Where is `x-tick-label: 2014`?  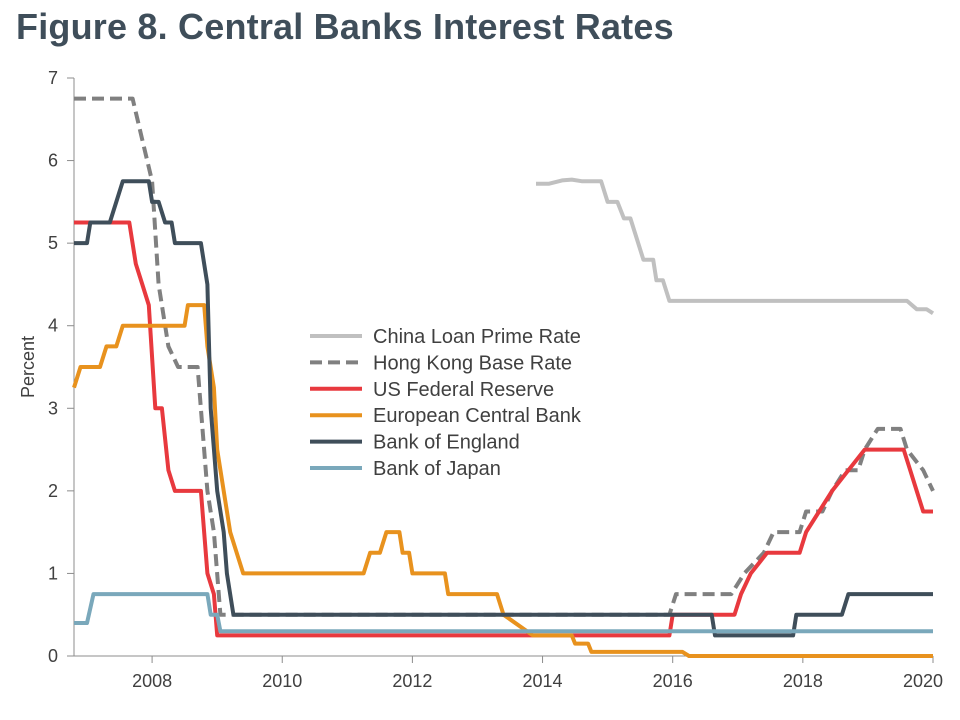 x-tick-label: 2014 is located at coordinates (543, 681).